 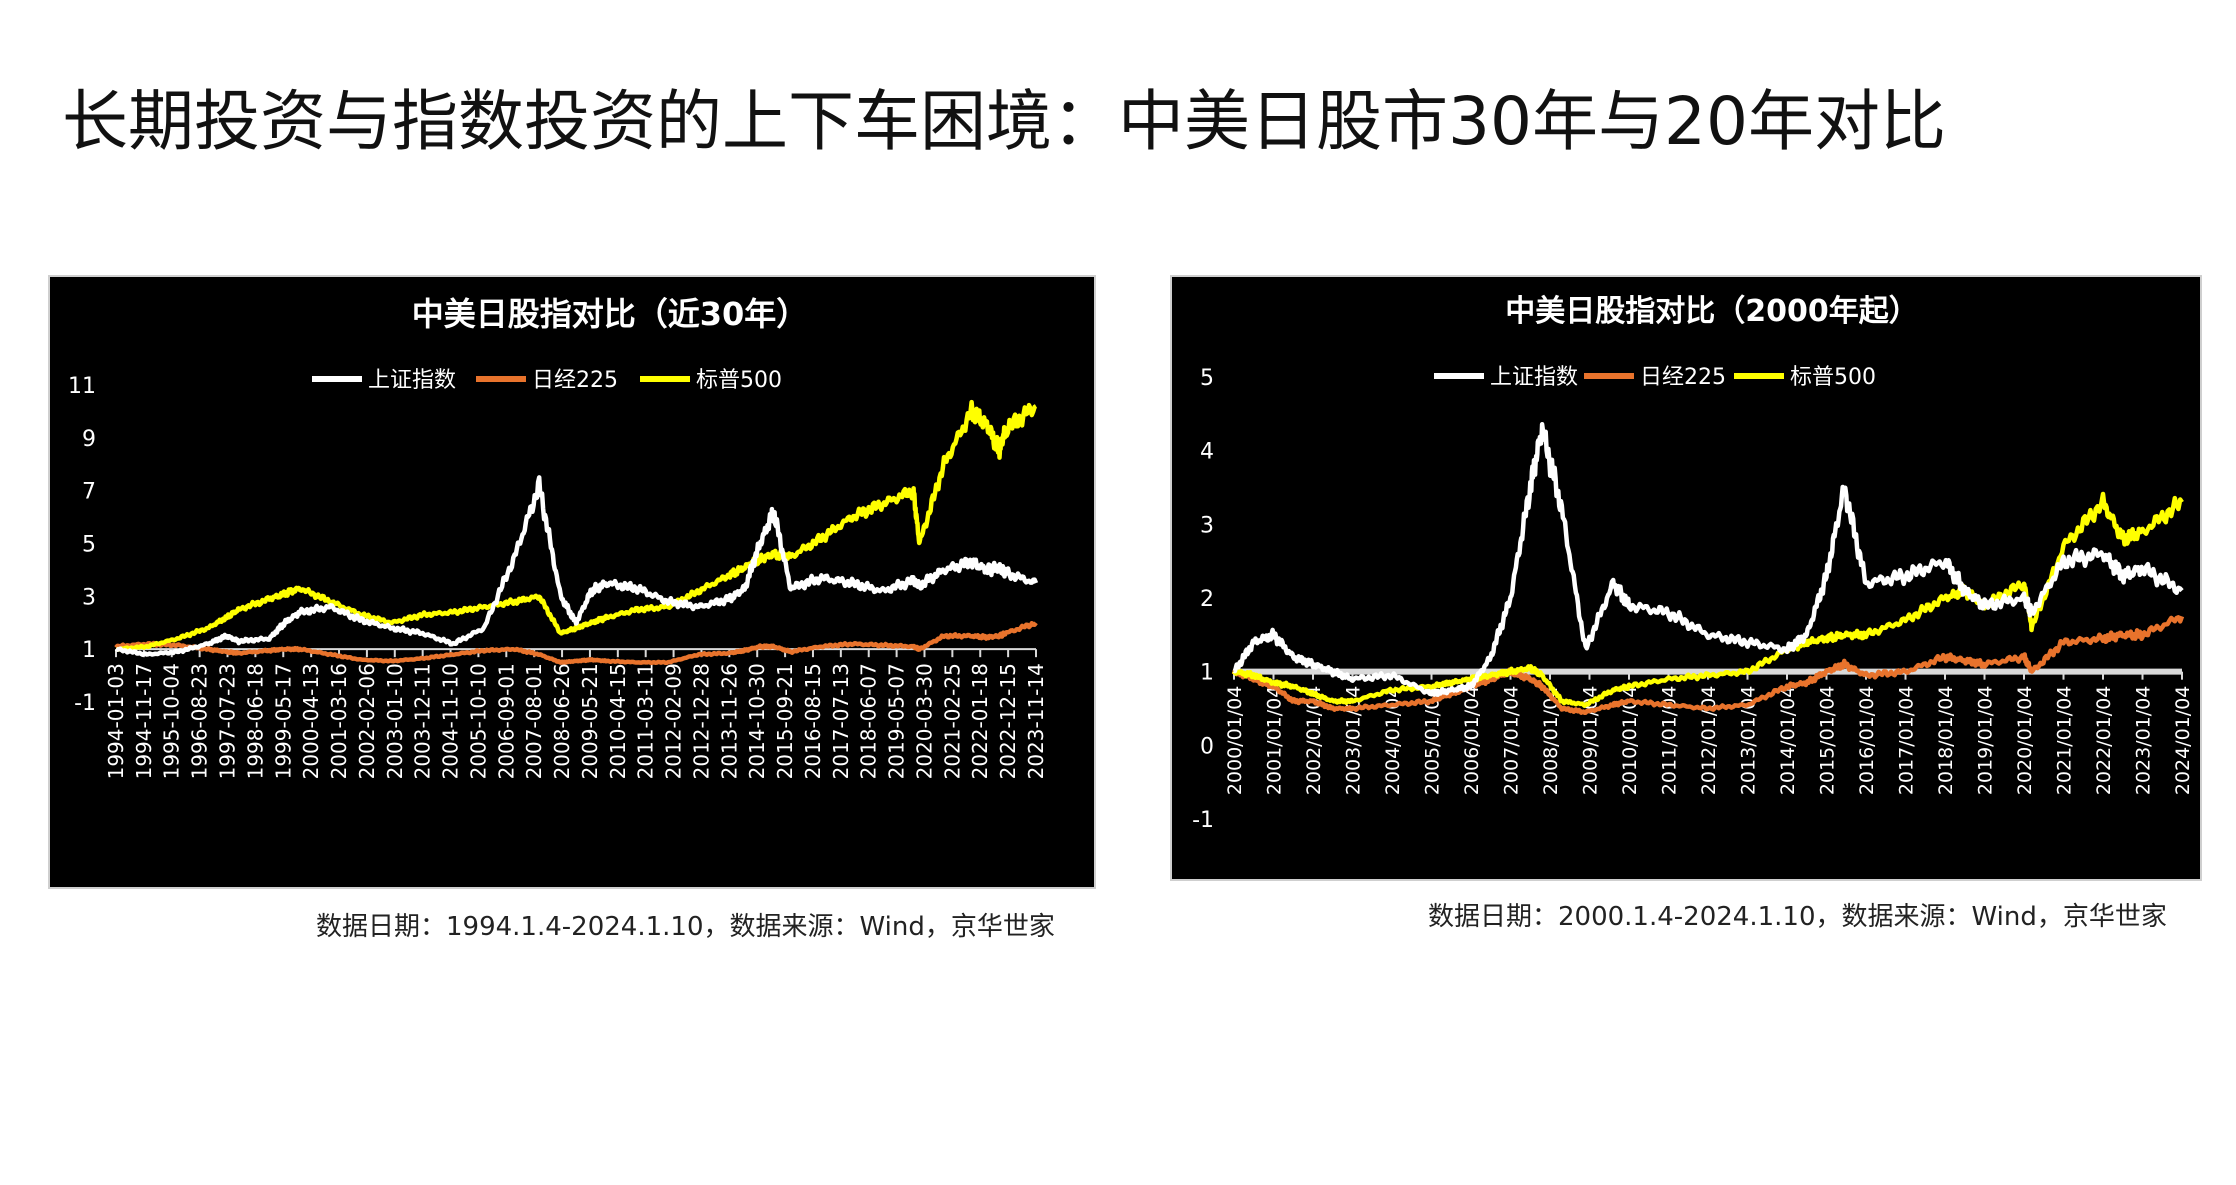 What do you see at coordinates (897, 721) in the screenshot?
I see `x-tick-label: 2019-05-07` at bounding box center [897, 721].